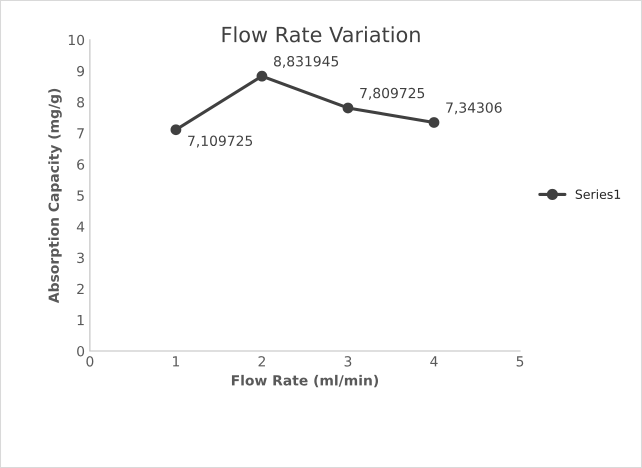  I want to click on y-tick-label: 9, so click(80, 71).